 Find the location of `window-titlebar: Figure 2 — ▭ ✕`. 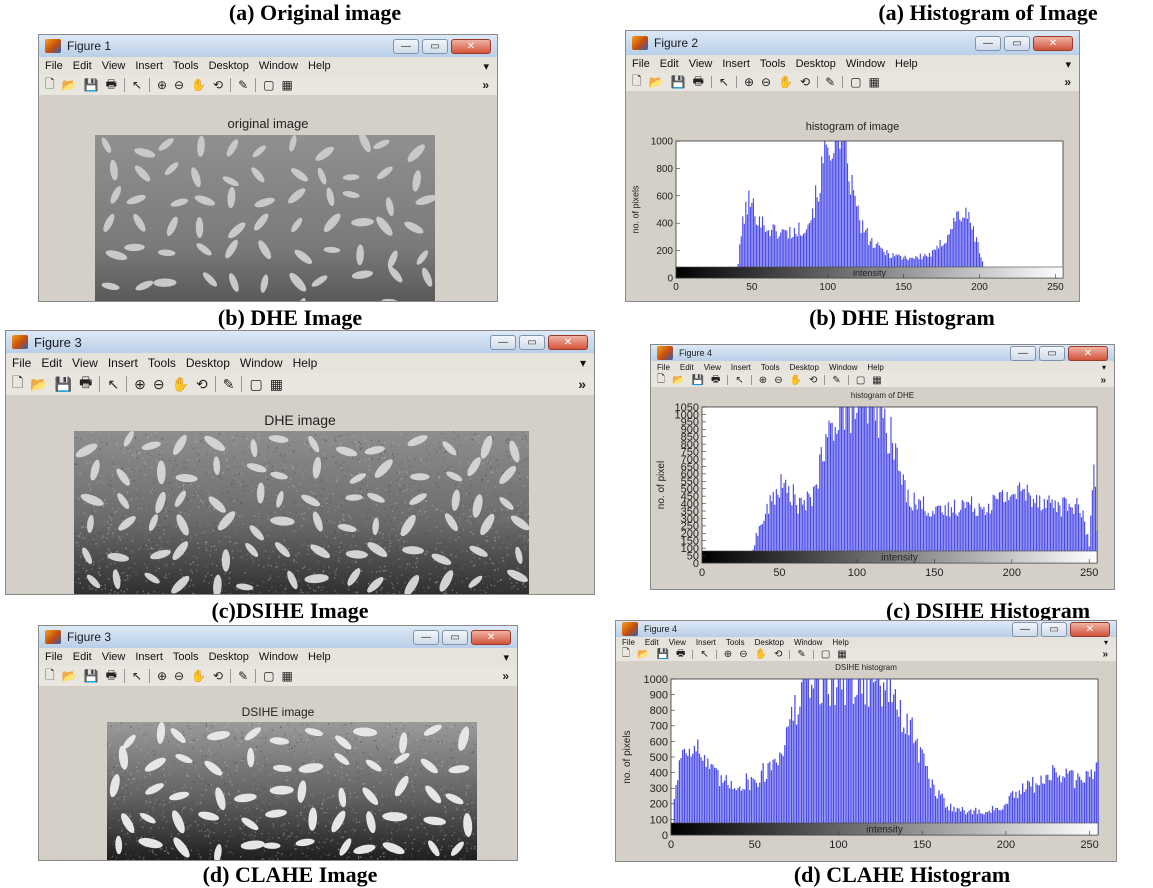

window-titlebar: Figure 2 — ▭ ✕ is located at coordinates (852, 43).